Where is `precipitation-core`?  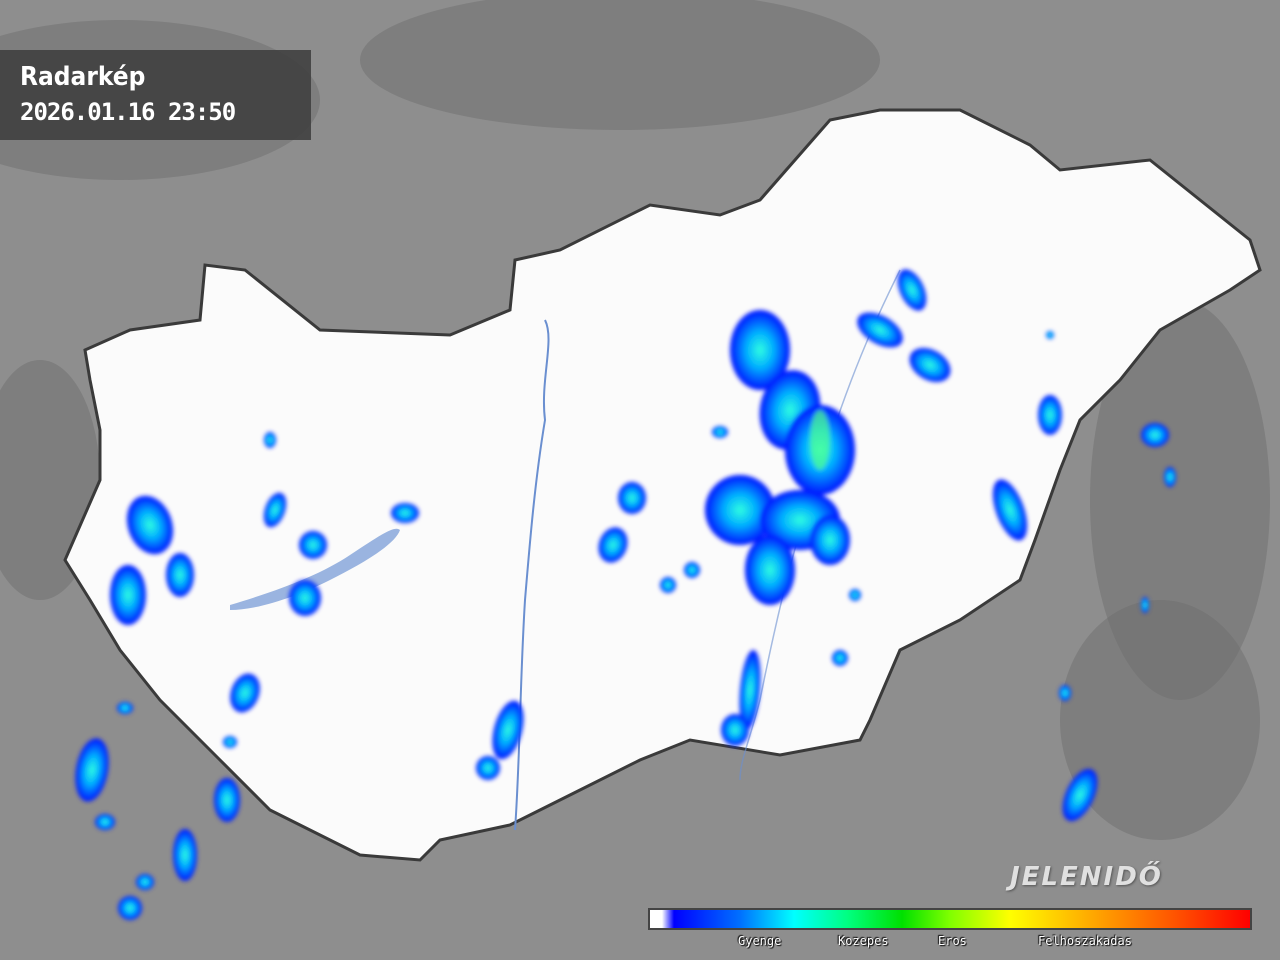
precipitation-core is located at coordinates (820, 440).